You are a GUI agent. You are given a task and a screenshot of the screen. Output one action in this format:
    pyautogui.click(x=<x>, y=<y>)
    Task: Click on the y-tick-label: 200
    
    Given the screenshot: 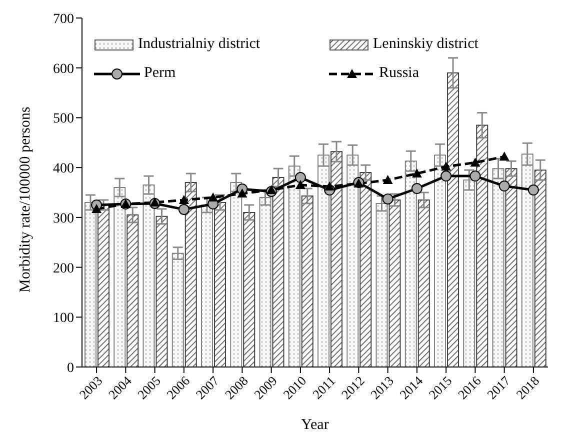 What is the action you would take?
    pyautogui.click(x=63, y=268)
    